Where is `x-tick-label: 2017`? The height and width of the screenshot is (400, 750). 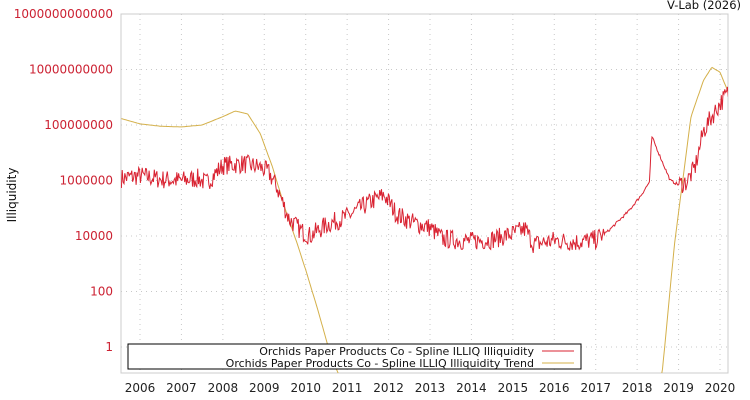
x-tick-label: 2017 is located at coordinates (595, 388).